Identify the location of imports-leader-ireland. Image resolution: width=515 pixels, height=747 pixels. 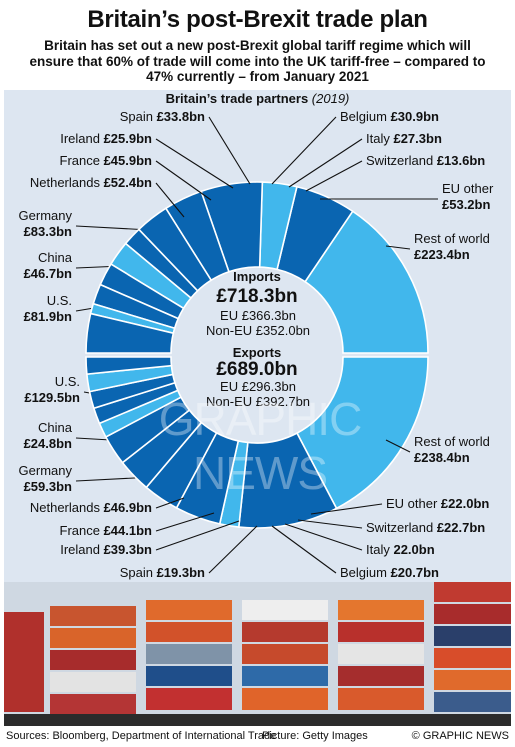
(194, 163).